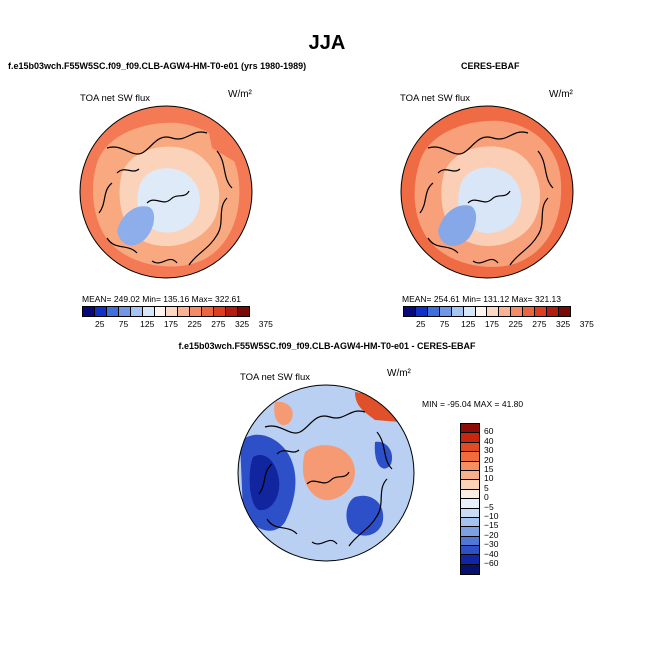 This screenshot has width=654, height=654. I want to click on diff-colorbar-tick-label: 0, so click(486, 497).